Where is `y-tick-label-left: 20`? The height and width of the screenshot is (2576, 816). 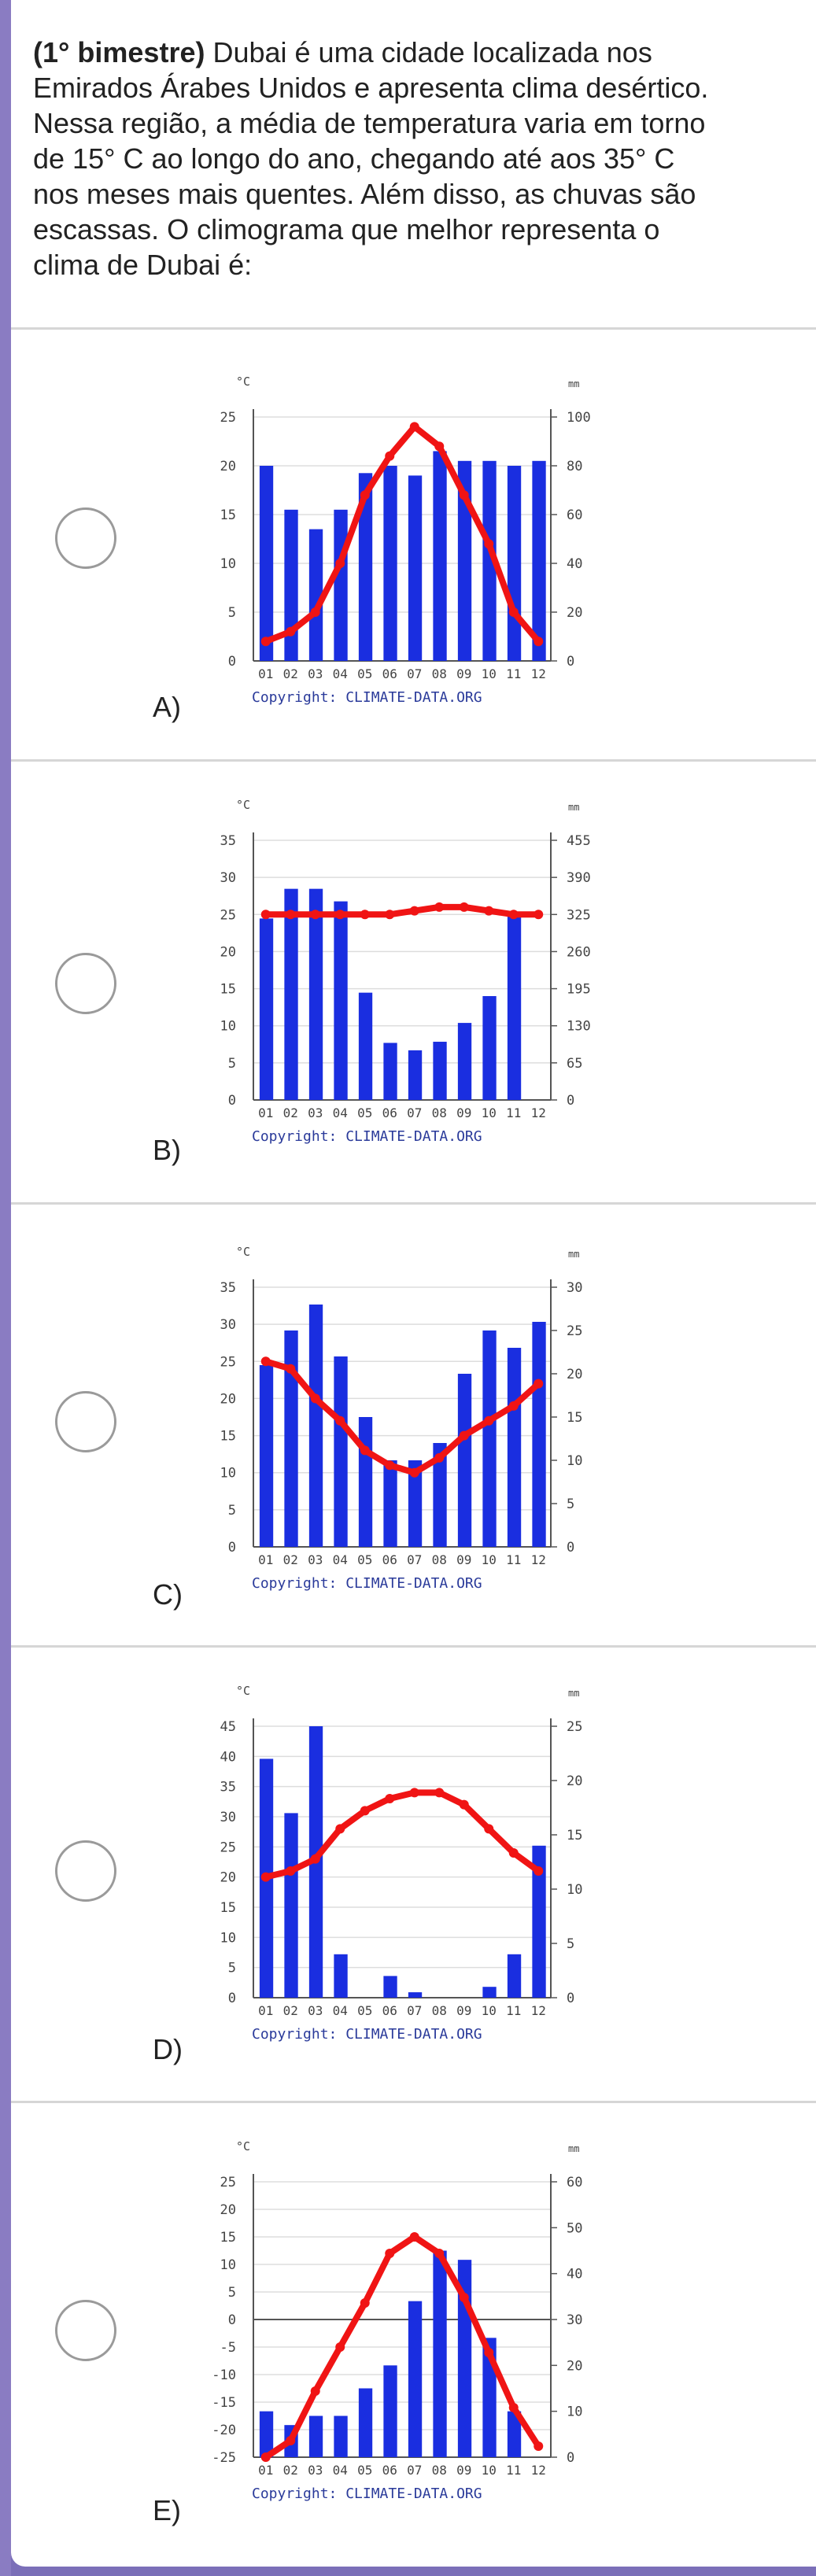
y-tick-label-left: 20 is located at coordinates (228, 1878).